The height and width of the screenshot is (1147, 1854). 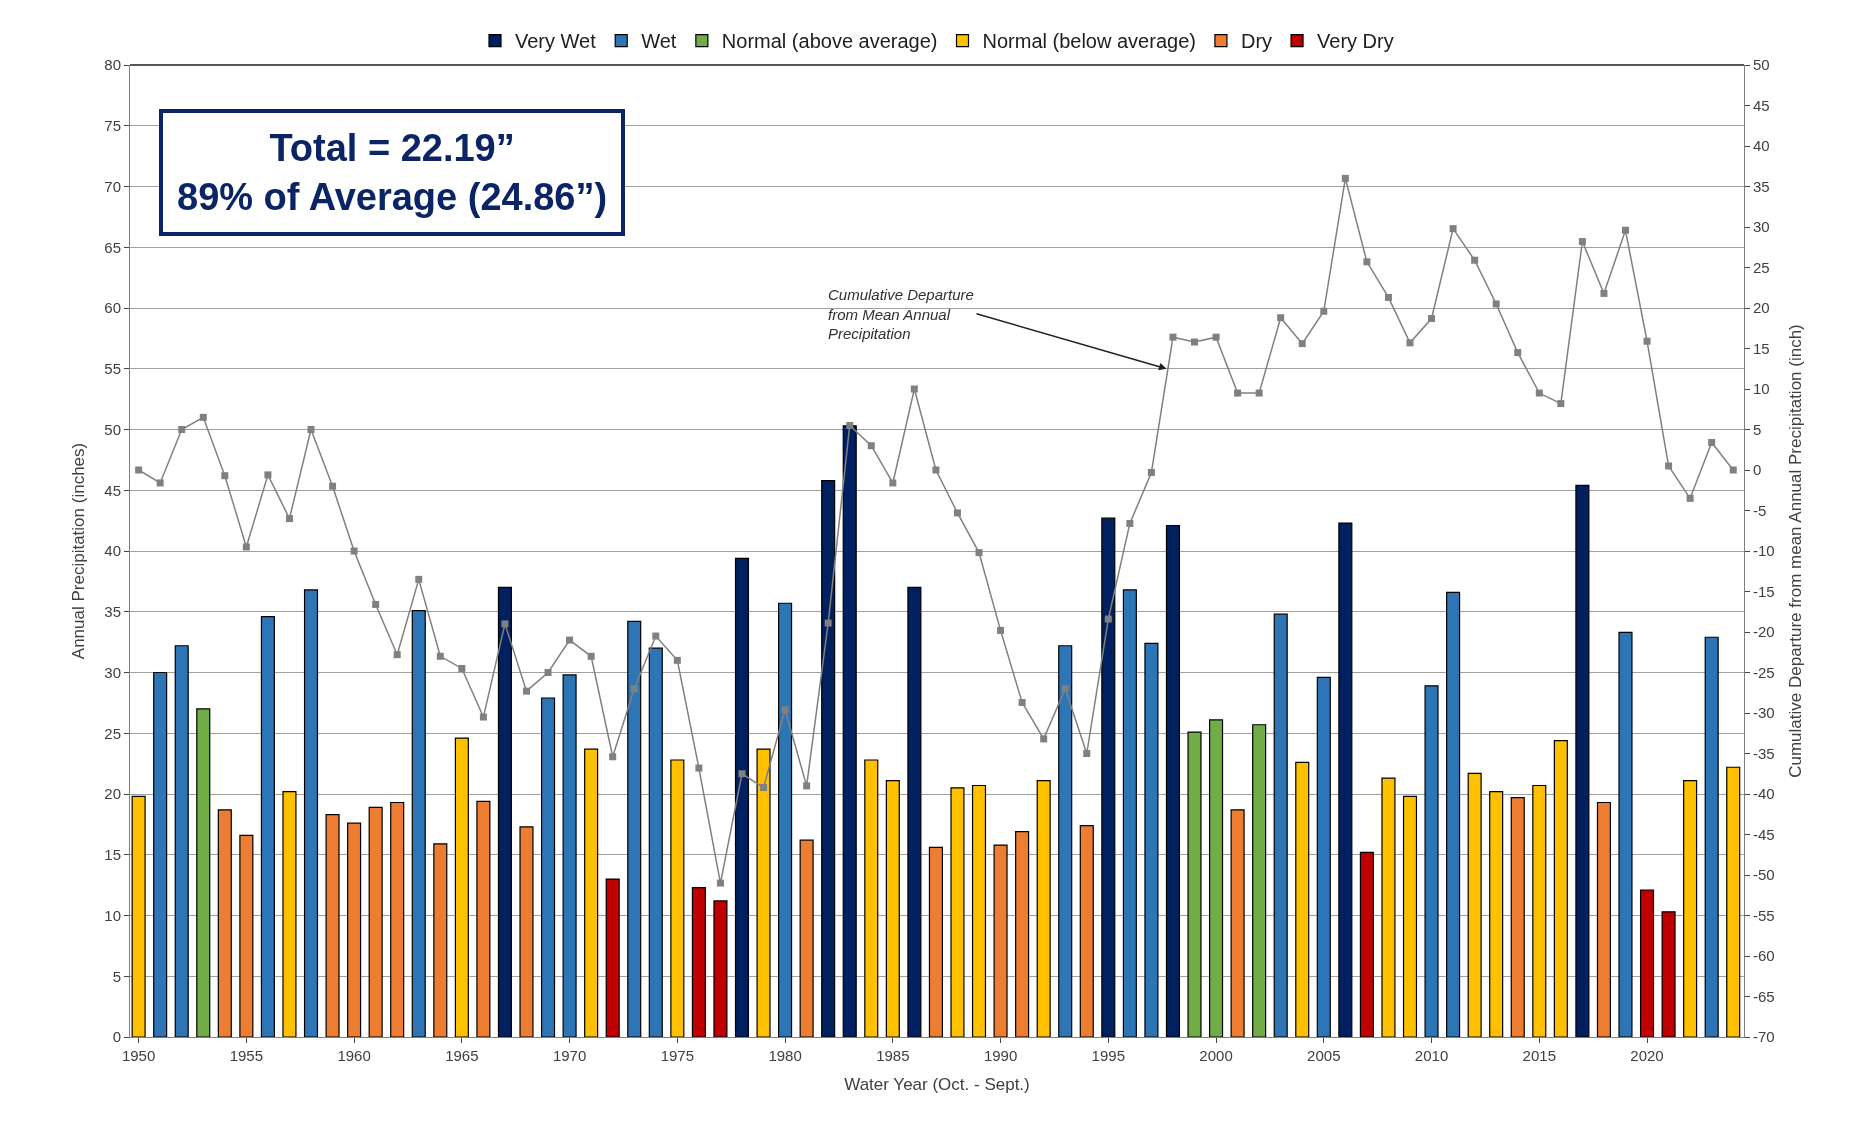 I want to click on y2-tick-label: -5, so click(x=1760, y=510).